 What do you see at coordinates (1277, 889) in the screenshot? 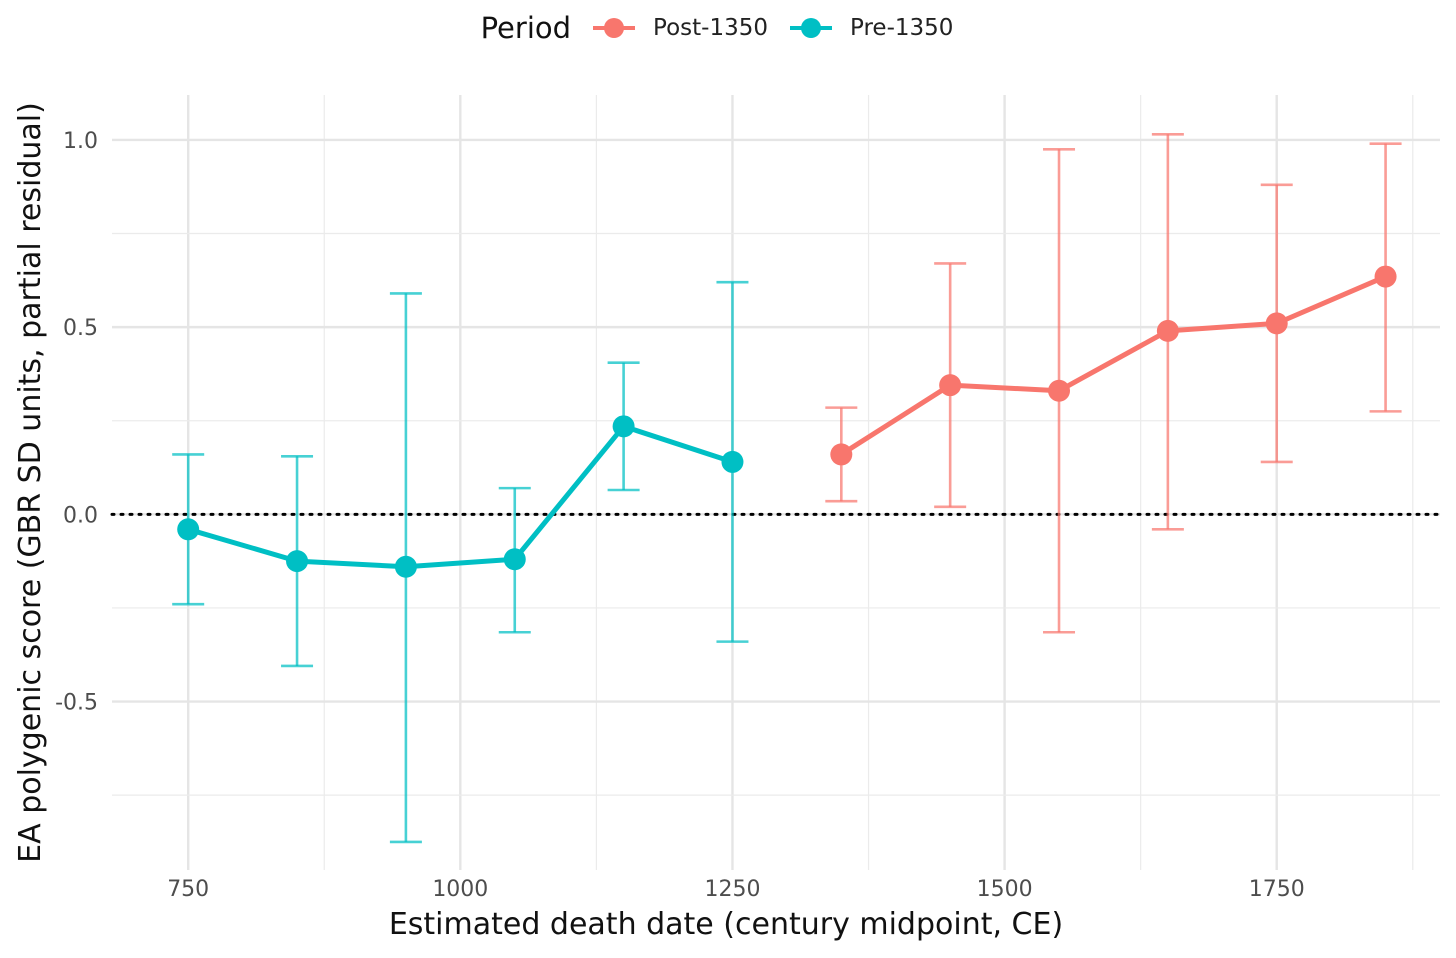
I see `x-tick-label: 1750` at bounding box center [1277, 889].